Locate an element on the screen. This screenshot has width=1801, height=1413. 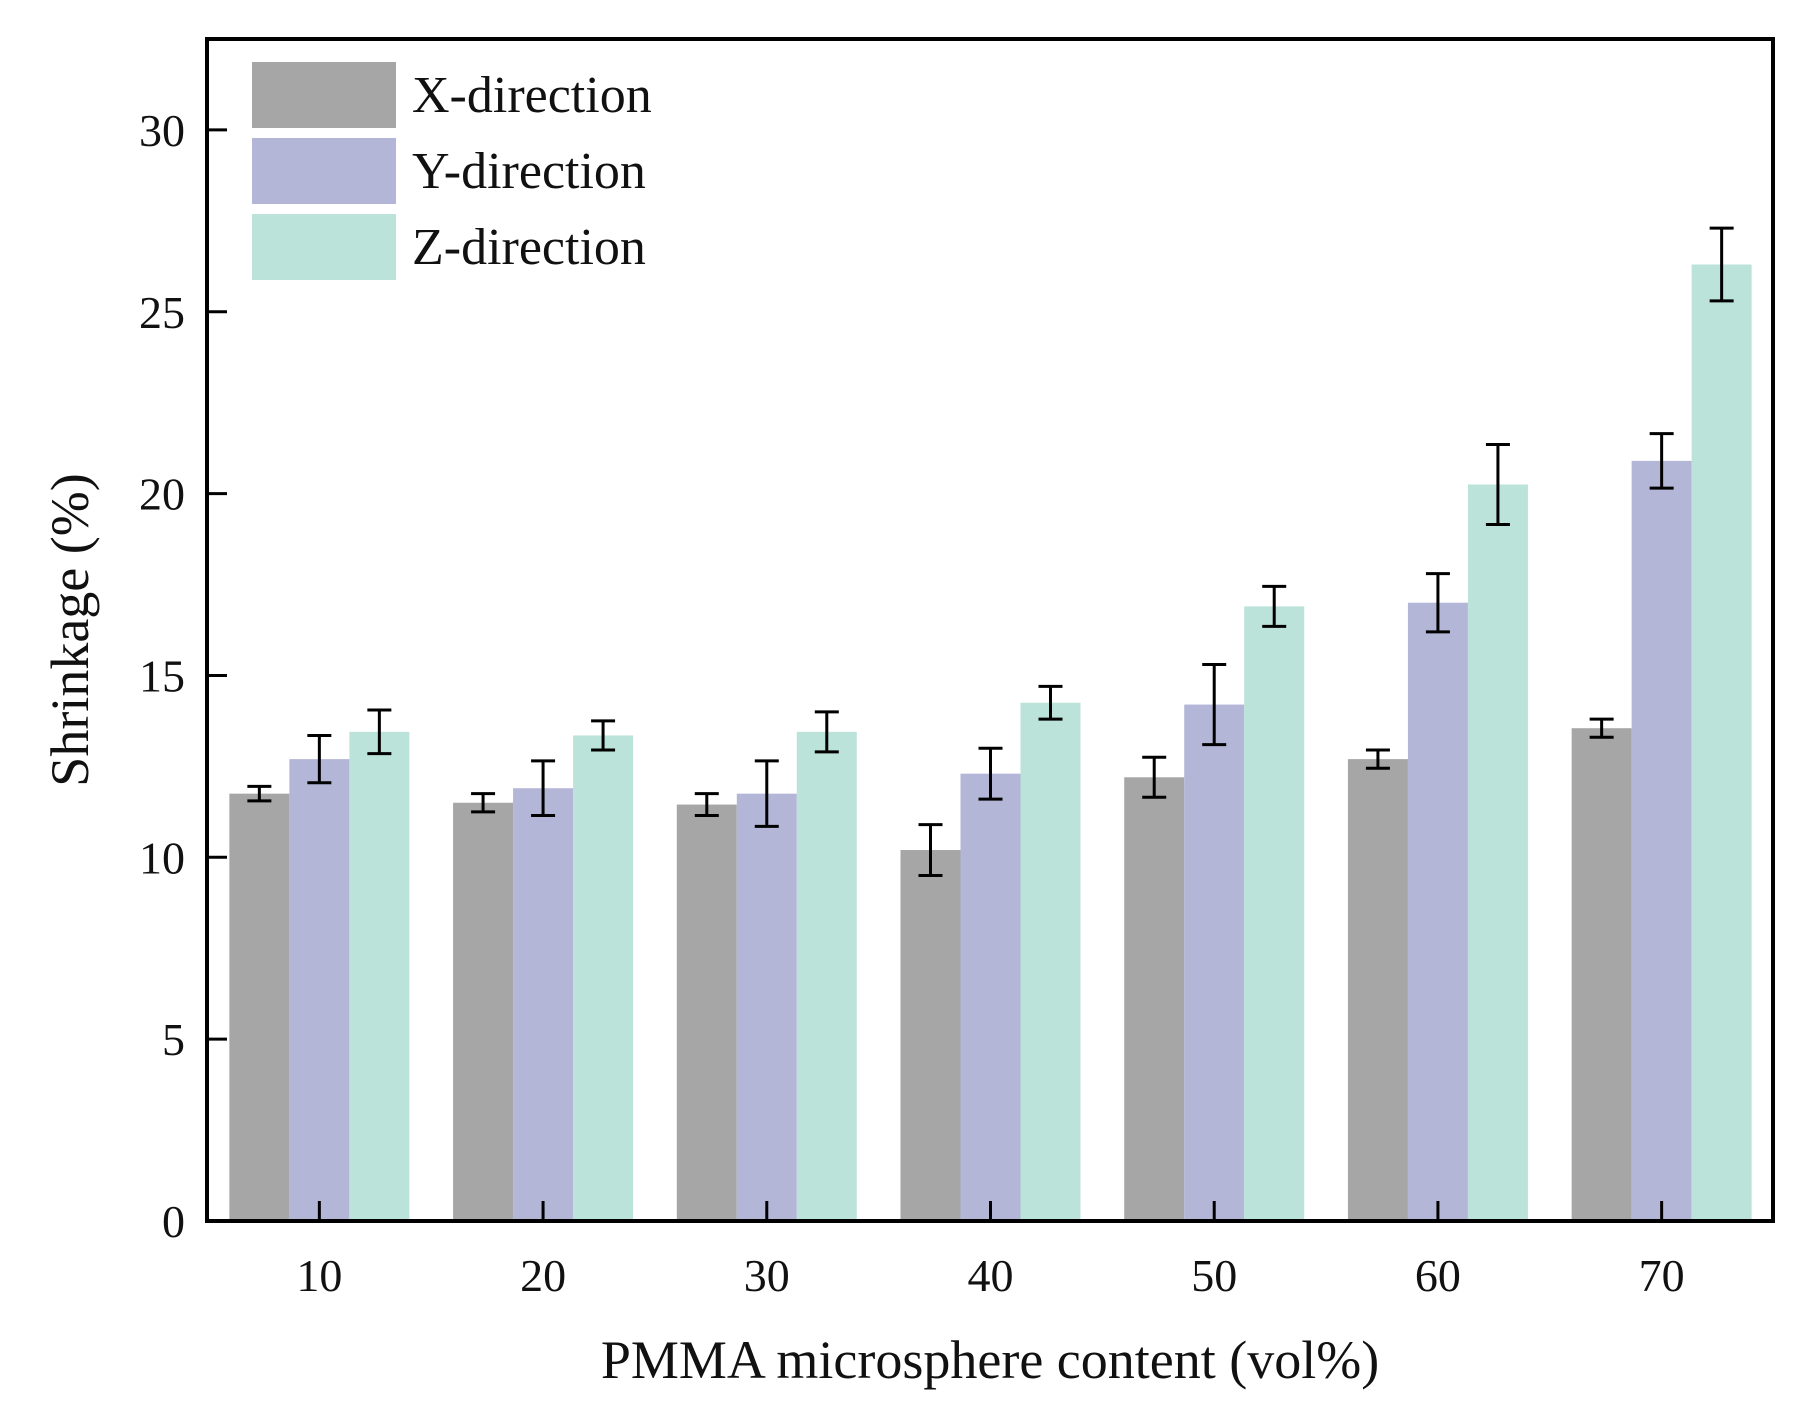
y-tick-label: 5 is located at coordinates (173, 1039).